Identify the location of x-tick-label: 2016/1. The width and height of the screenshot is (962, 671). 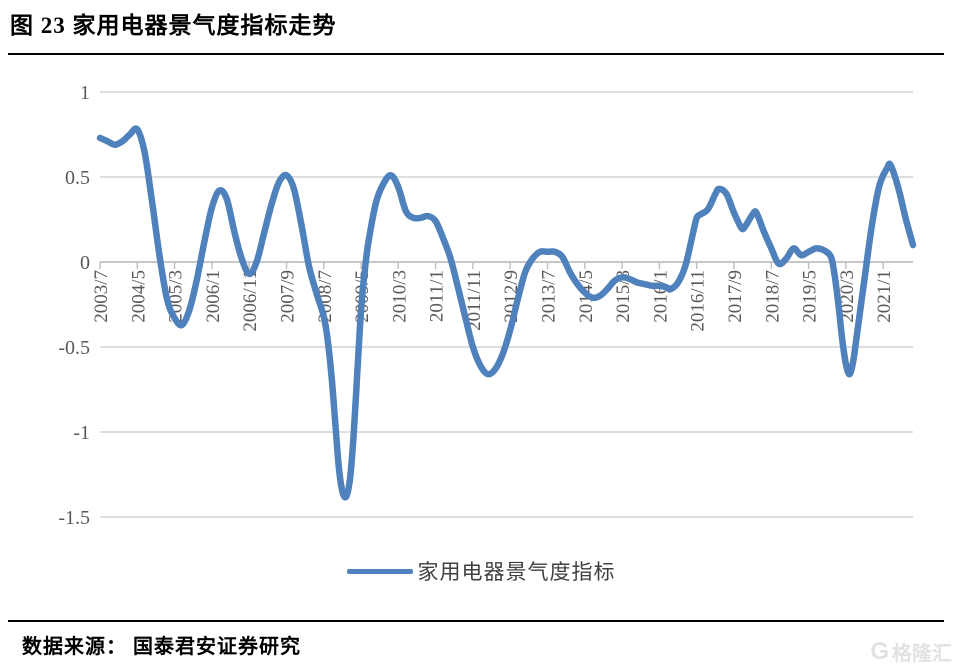
(660, 296).